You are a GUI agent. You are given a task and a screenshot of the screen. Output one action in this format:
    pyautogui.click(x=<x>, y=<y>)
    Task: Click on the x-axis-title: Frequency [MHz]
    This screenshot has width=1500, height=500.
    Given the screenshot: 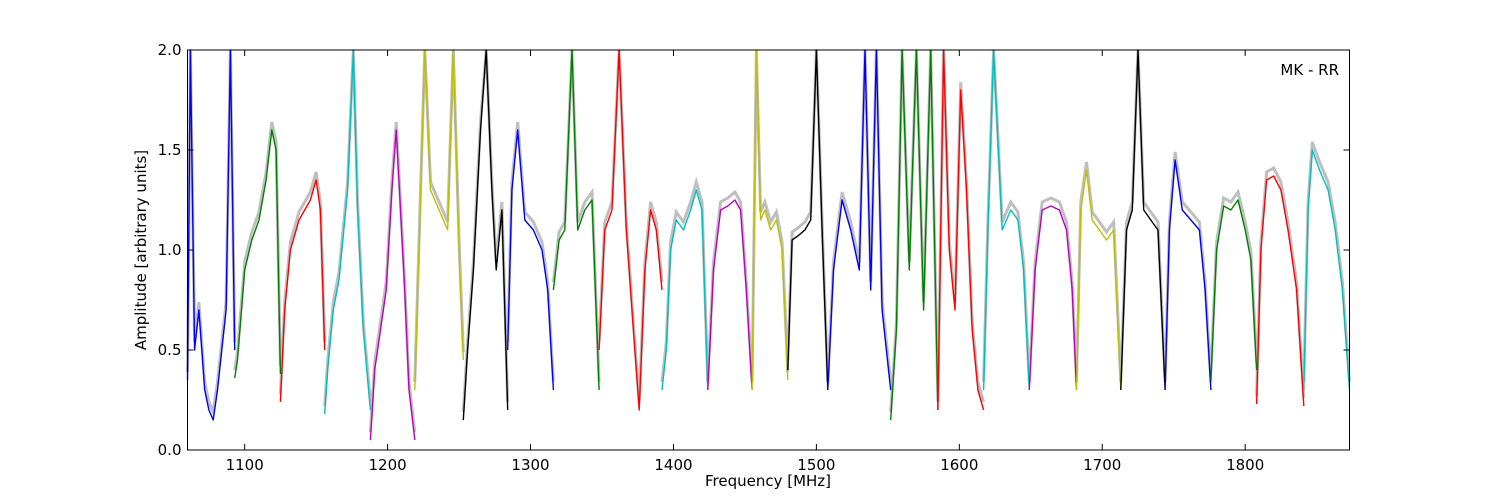 What is the action you would take?
    pyautogui.click(x=768, y=481)
    